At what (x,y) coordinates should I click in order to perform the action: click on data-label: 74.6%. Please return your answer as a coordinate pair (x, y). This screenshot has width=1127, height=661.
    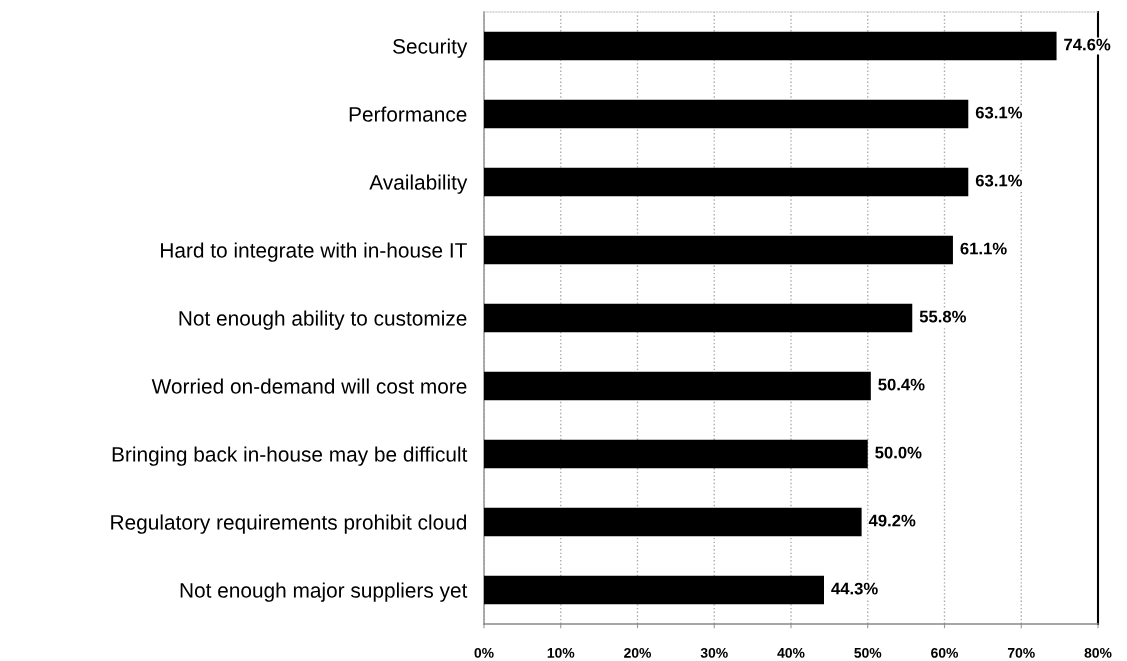
    Looking at the image, I should click on (1087, 44).